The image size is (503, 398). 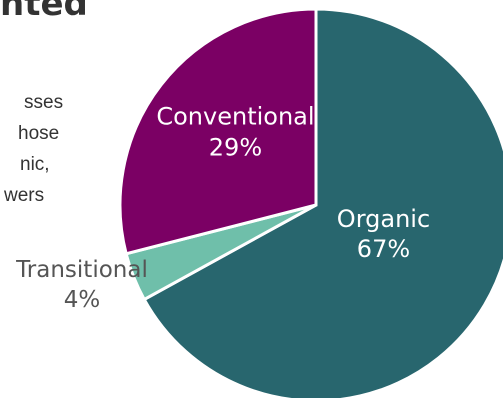 I want to click on body-line-2: hose, so click(x=39, y=133).